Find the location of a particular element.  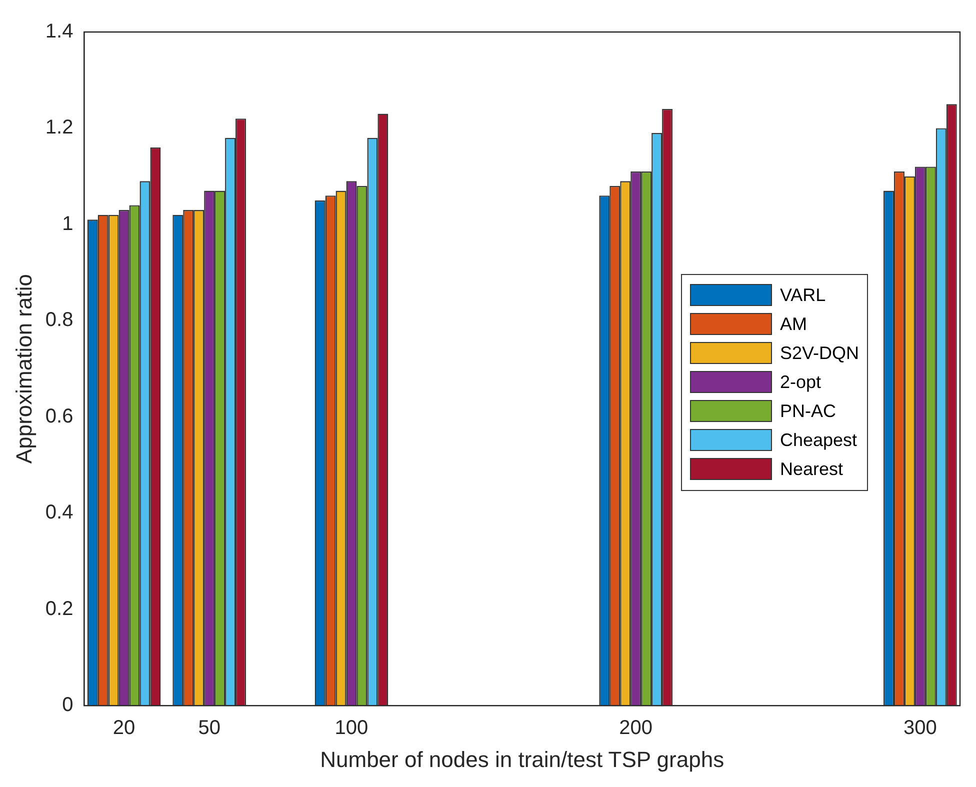

legend-label: Cheapest is located at coordinates (819, 440).